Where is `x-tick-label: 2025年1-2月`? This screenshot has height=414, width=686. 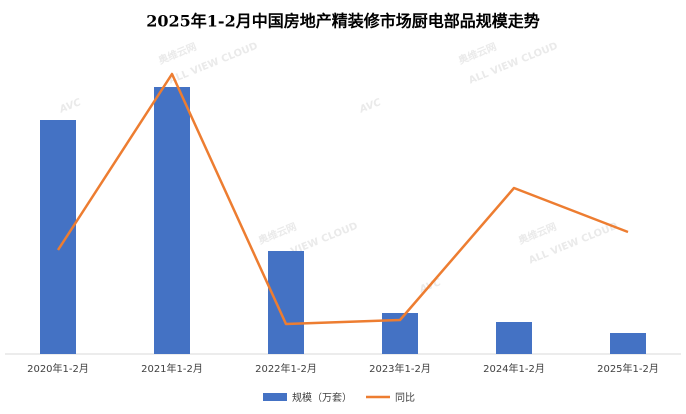
x-tick-label: 2025年1-2月 is located at coordinates (628, 368).